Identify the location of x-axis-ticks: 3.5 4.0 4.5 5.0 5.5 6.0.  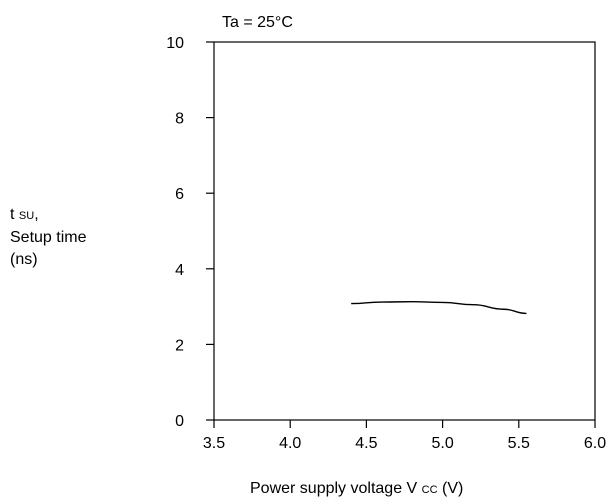
(404, 436).